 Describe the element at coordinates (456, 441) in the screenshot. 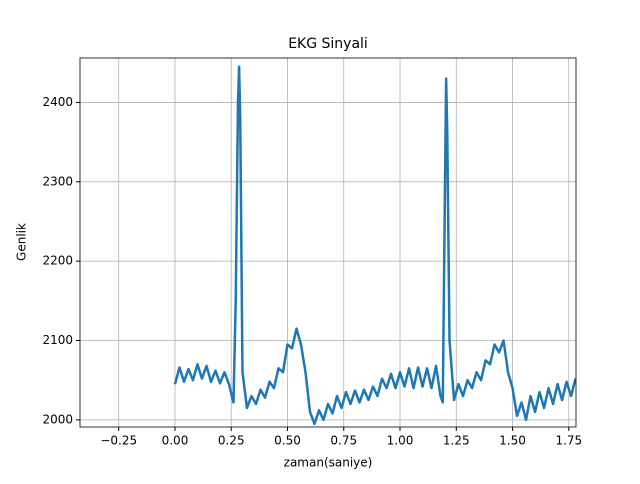

I see `x-tick-label: 1.25` at that location.